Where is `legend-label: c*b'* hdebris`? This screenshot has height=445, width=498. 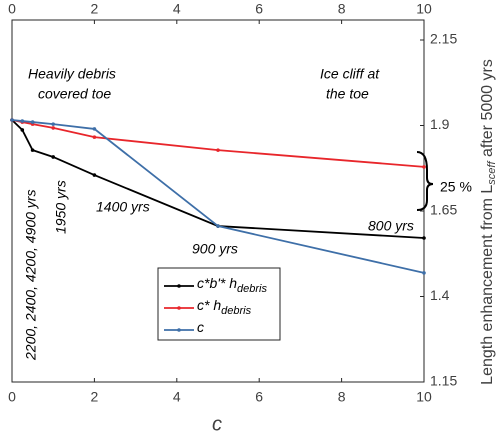 legend-label: c*b'* hdebris is located at coordinates (232, 285).